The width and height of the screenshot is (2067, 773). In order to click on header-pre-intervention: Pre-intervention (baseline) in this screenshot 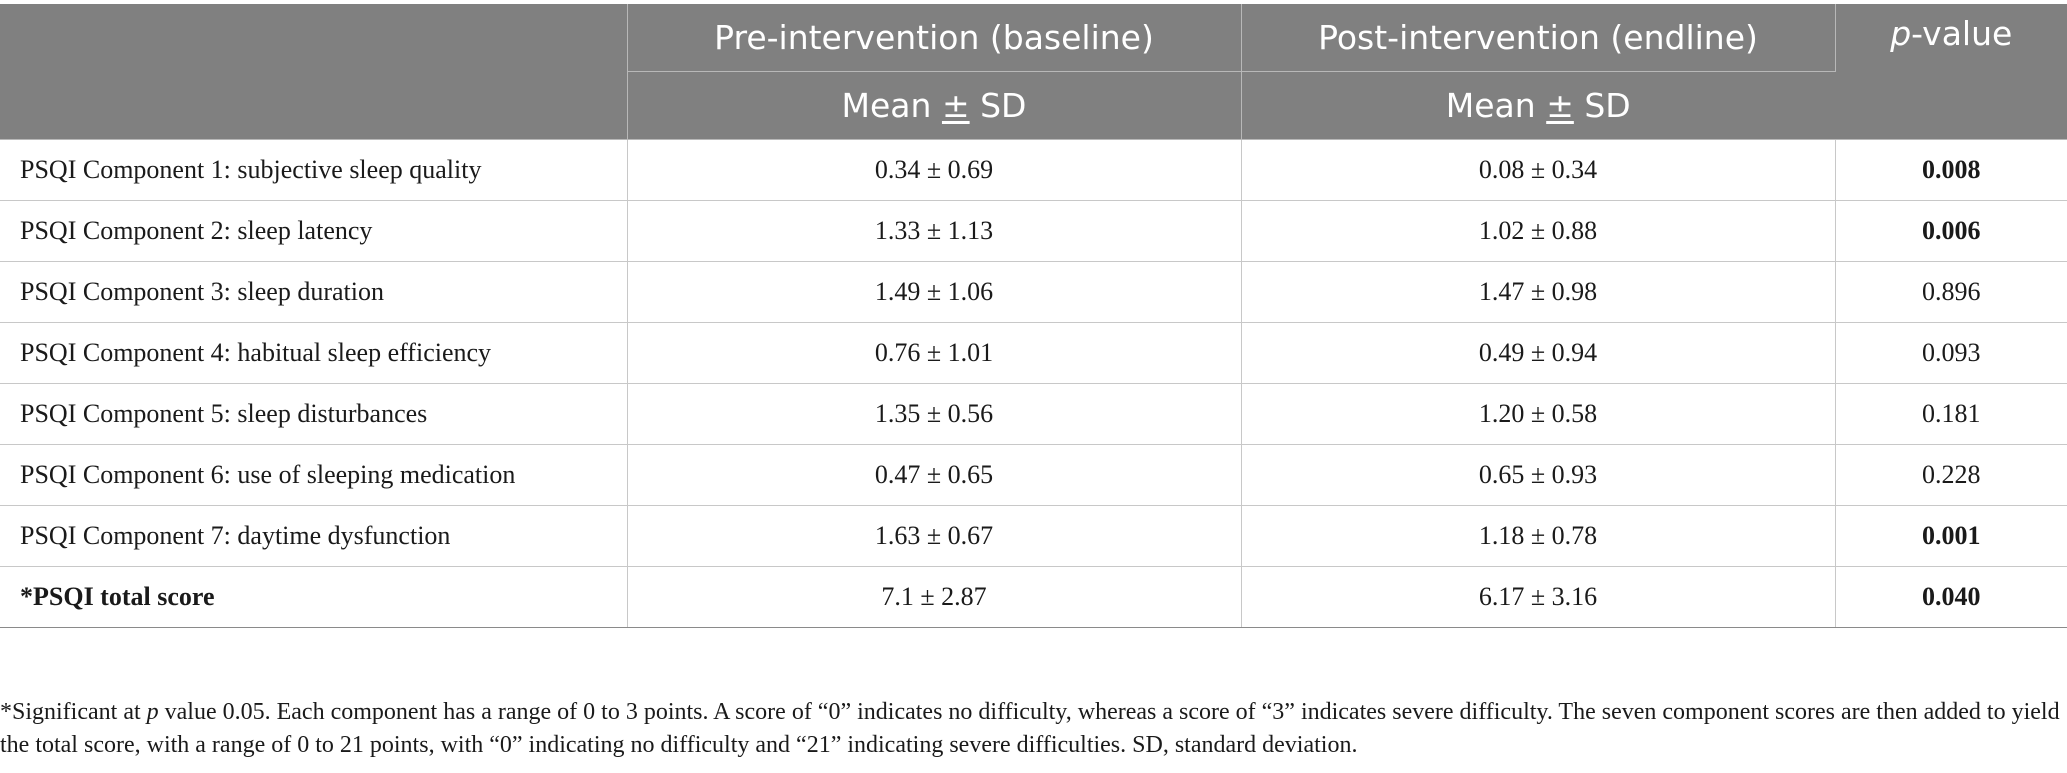, I will do `click(934, 38)`.